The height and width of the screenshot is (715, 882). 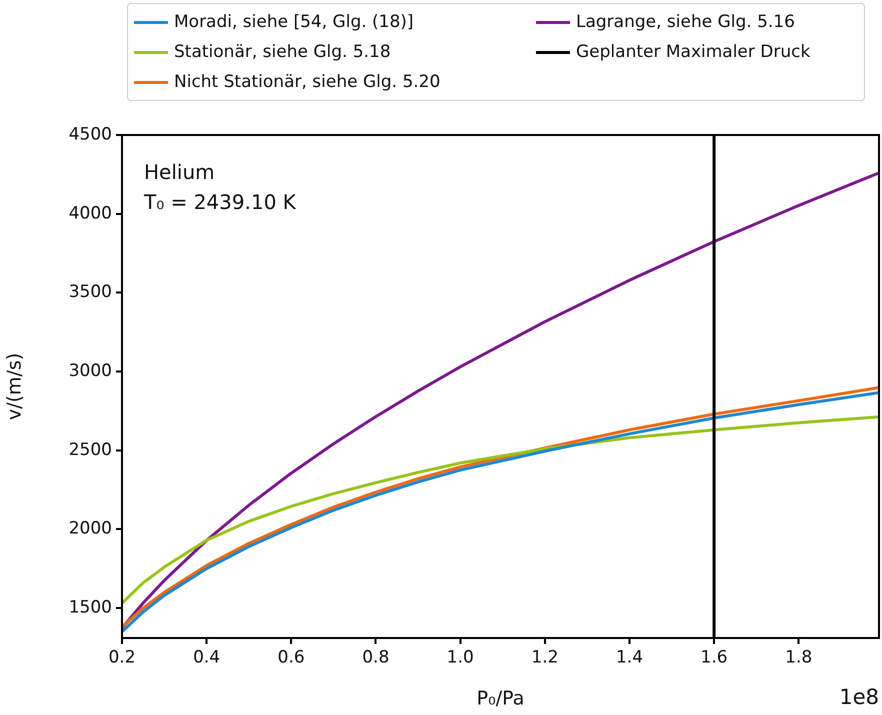 I want to click on y-tick-label: 4500, so click(x=90, y=134).